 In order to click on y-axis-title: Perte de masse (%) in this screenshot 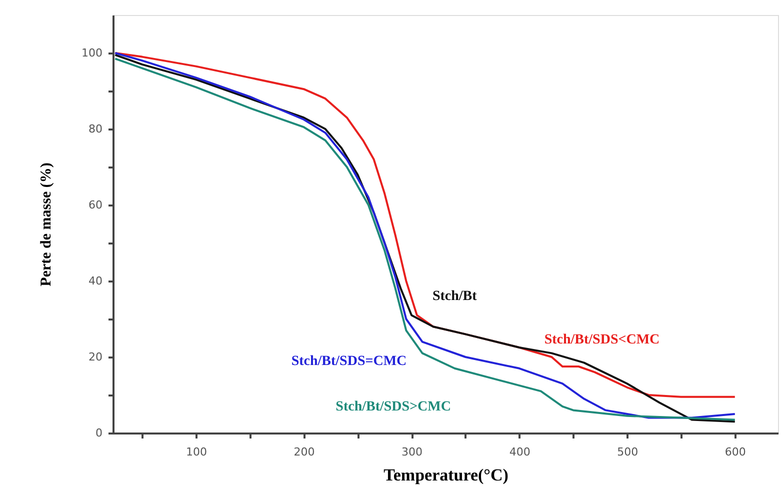, I will do `click(46, 224)`.